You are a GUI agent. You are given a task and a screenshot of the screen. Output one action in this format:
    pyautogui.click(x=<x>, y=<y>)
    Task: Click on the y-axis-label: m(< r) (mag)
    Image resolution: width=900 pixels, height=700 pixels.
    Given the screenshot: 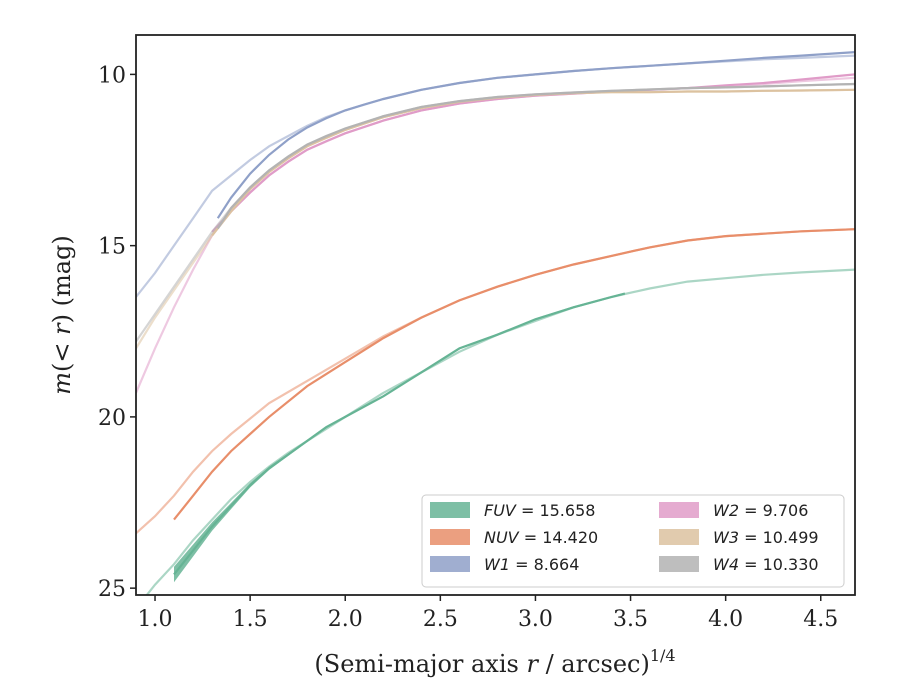 What is the action you would take?
    pyautogui.click(x=62, y=315)
    